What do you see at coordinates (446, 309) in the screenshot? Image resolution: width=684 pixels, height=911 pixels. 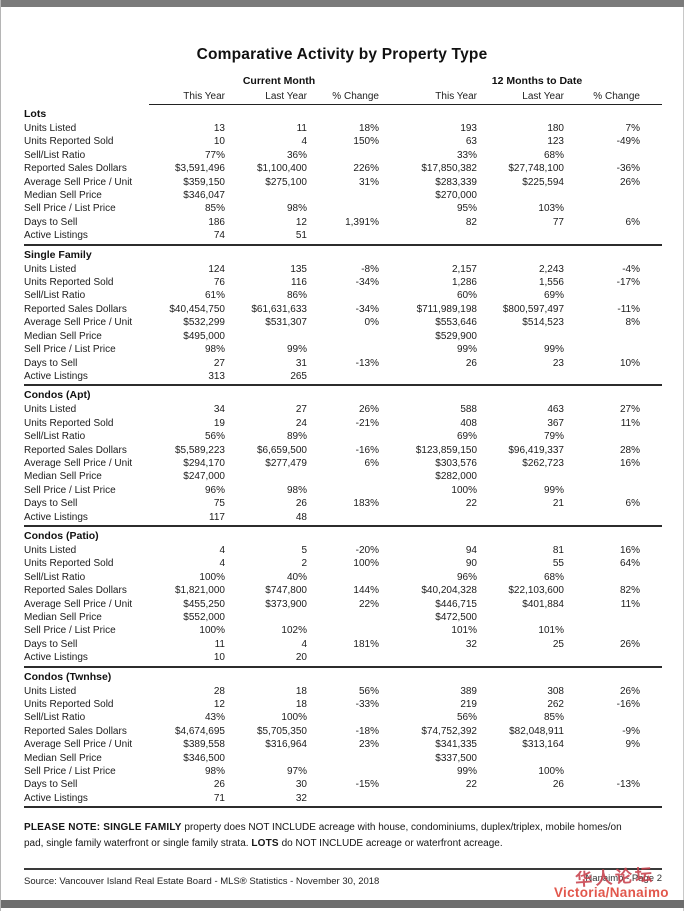 I see `table-cell: $711,989,198` at bounding box center [446, 309].